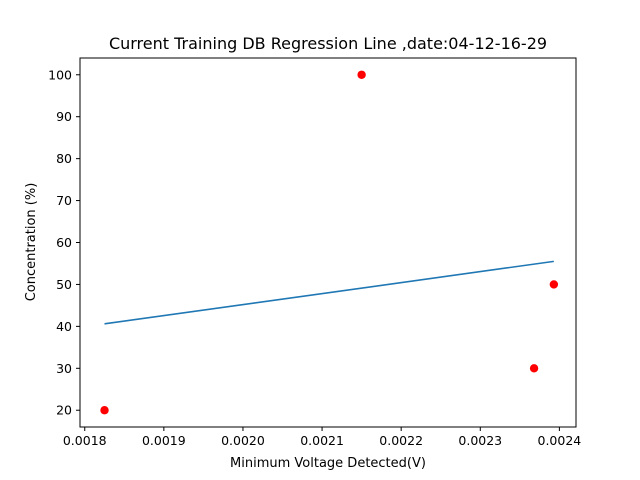  Describe the element at coordinates (85, 440) in the screenshot. I see `x-tick-label: 0.0018` at that location.